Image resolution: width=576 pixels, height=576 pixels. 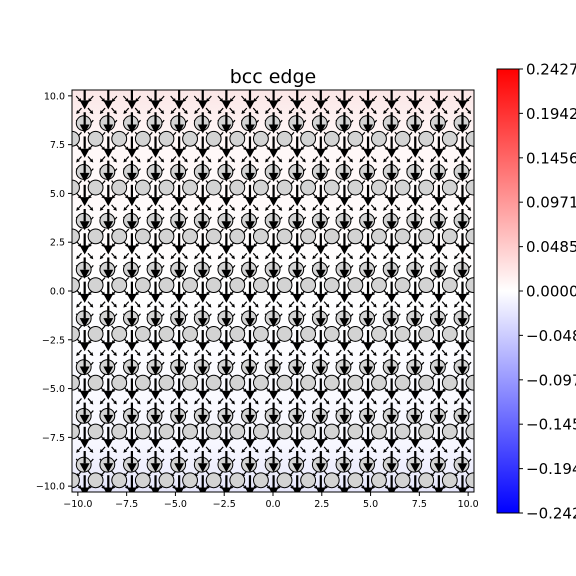 What do you see at coordinates (224, 504) in the screenshot?
I see `x-tick-label: −2.5` at bounding box center [224, 504].